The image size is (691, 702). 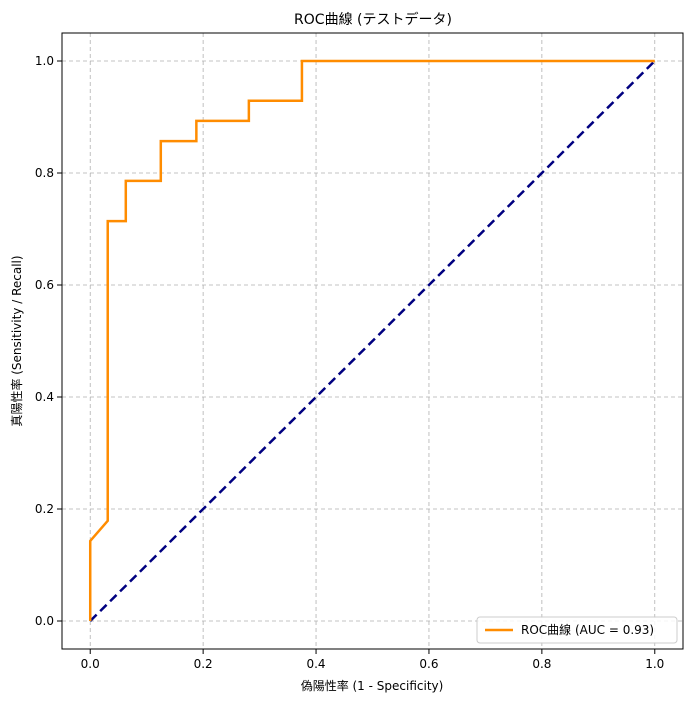 I want to click on y-tick-label: 0.2, so click(x=44, y=509).